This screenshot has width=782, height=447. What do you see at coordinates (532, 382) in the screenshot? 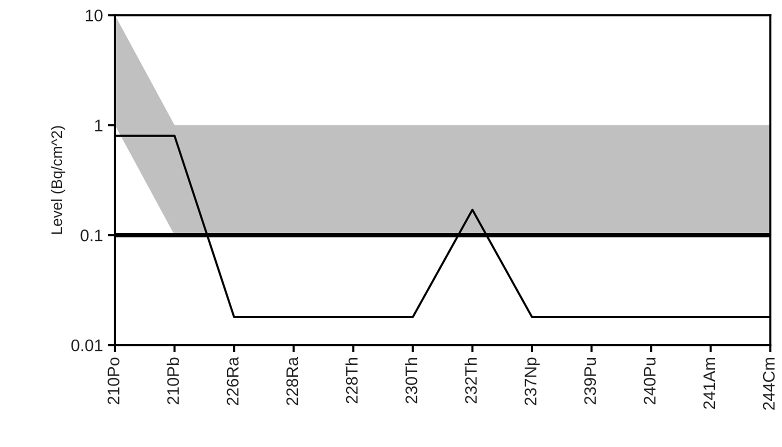
I see `x-tick-label: 237Np` at bounding box center [532, 382].